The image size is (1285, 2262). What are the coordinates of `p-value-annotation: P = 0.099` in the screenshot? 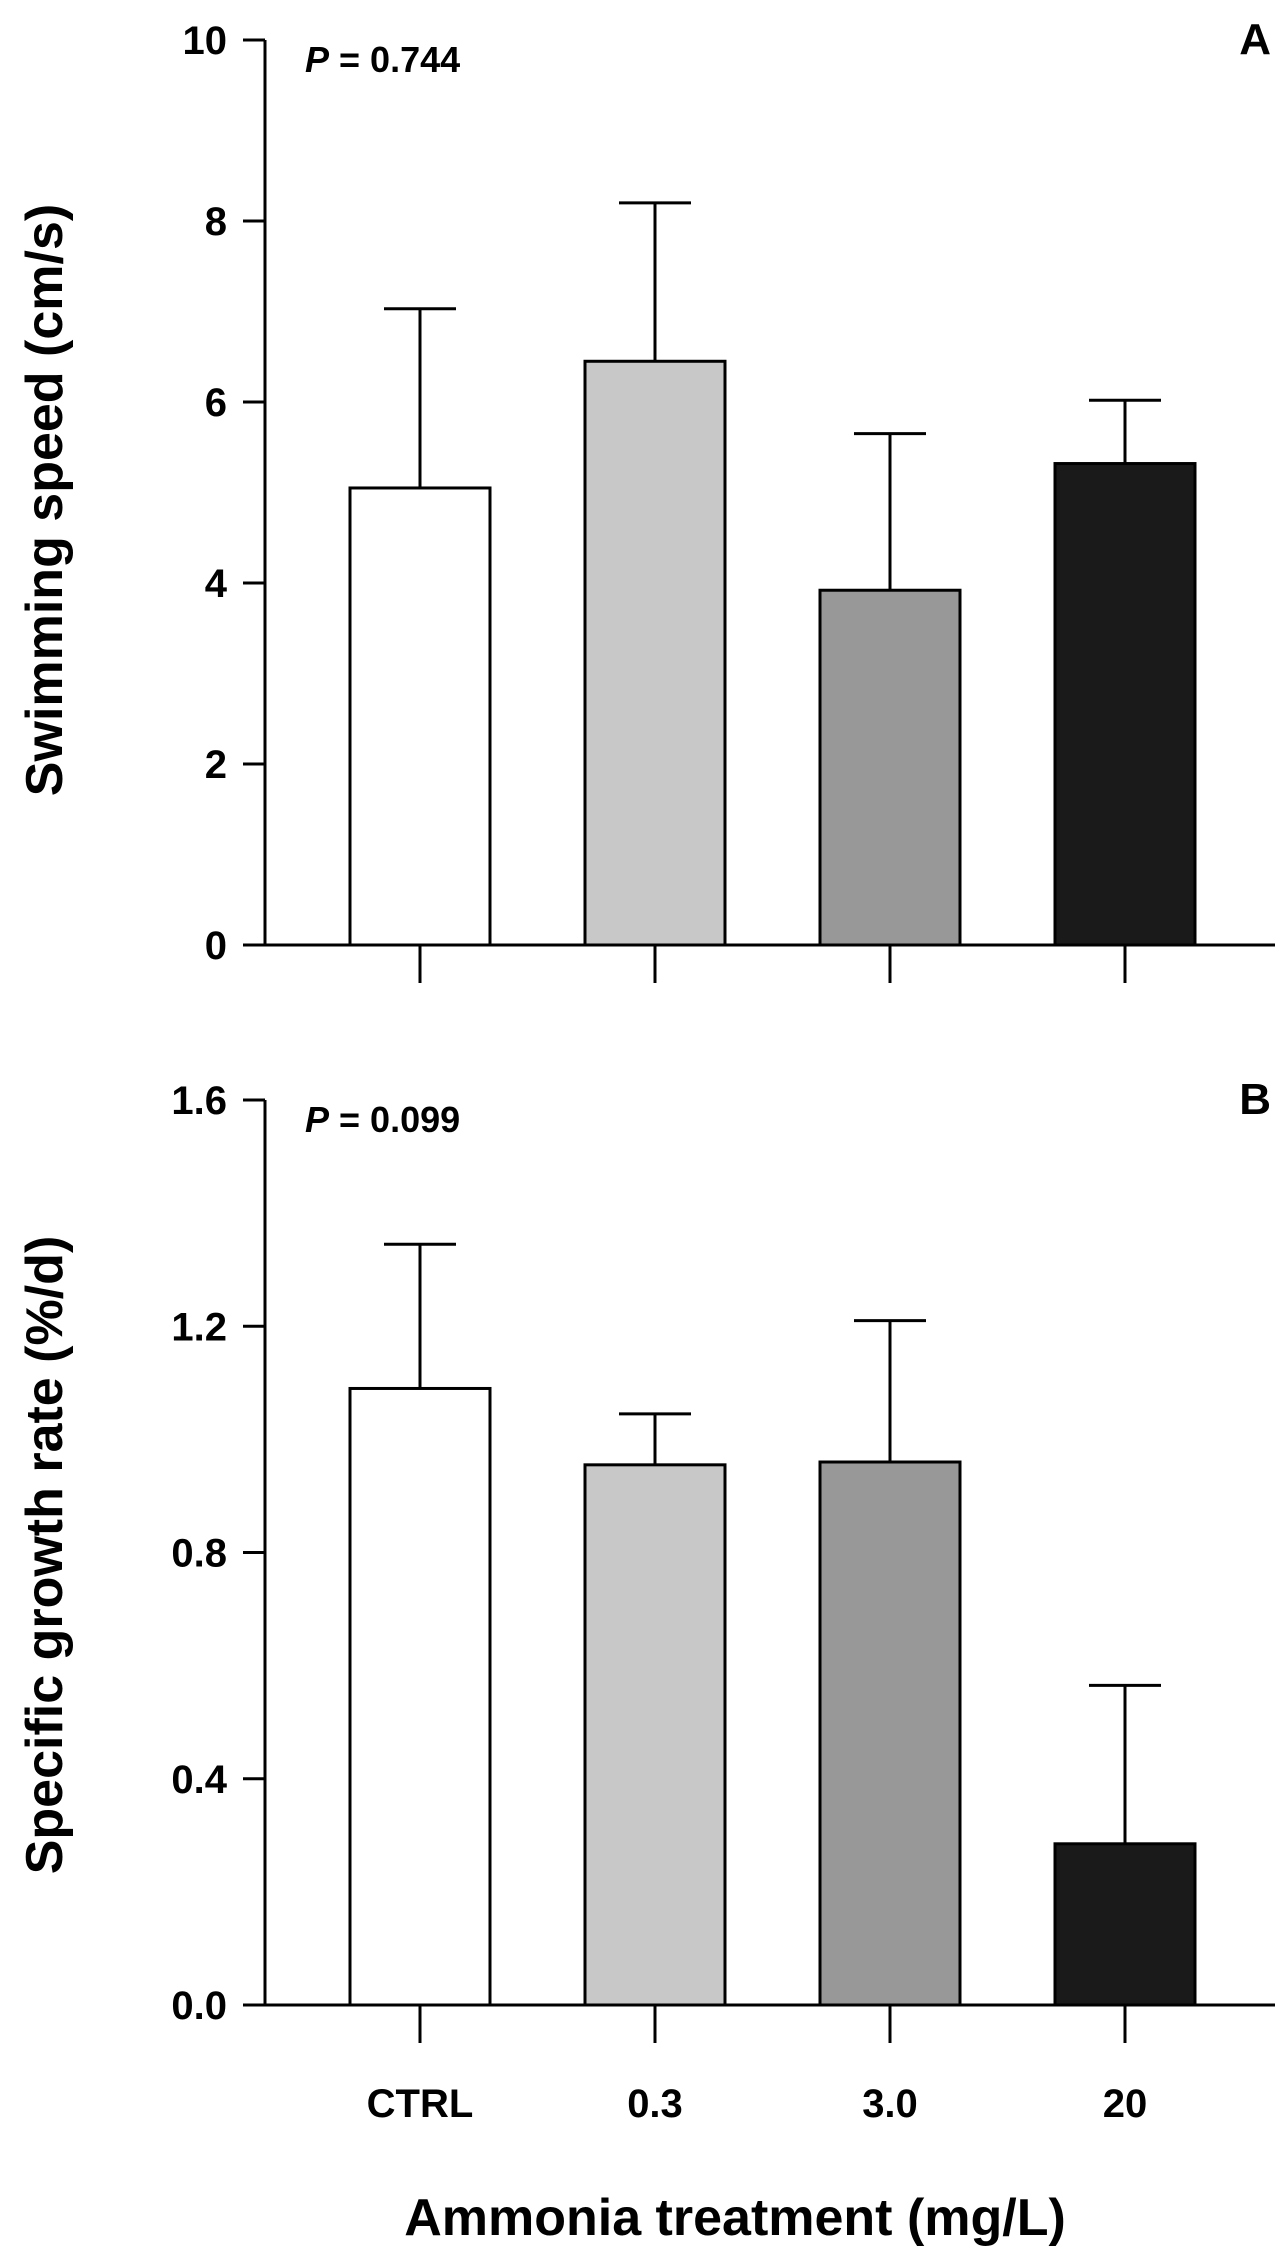 It's located at (382, 1119).